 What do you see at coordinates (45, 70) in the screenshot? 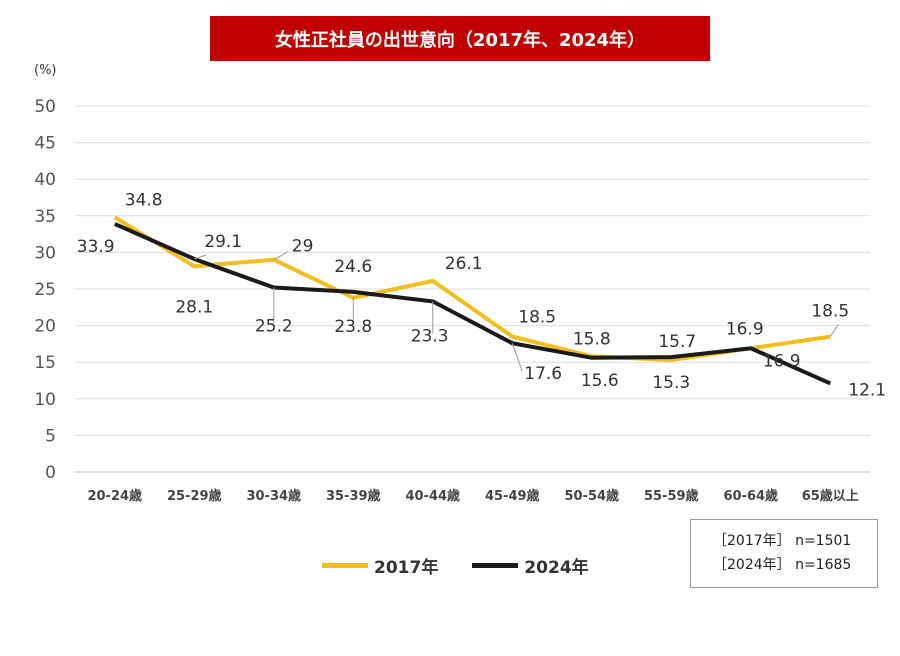
I see `y-axis-unit-label: (%)` at bounding box center [45, 70].